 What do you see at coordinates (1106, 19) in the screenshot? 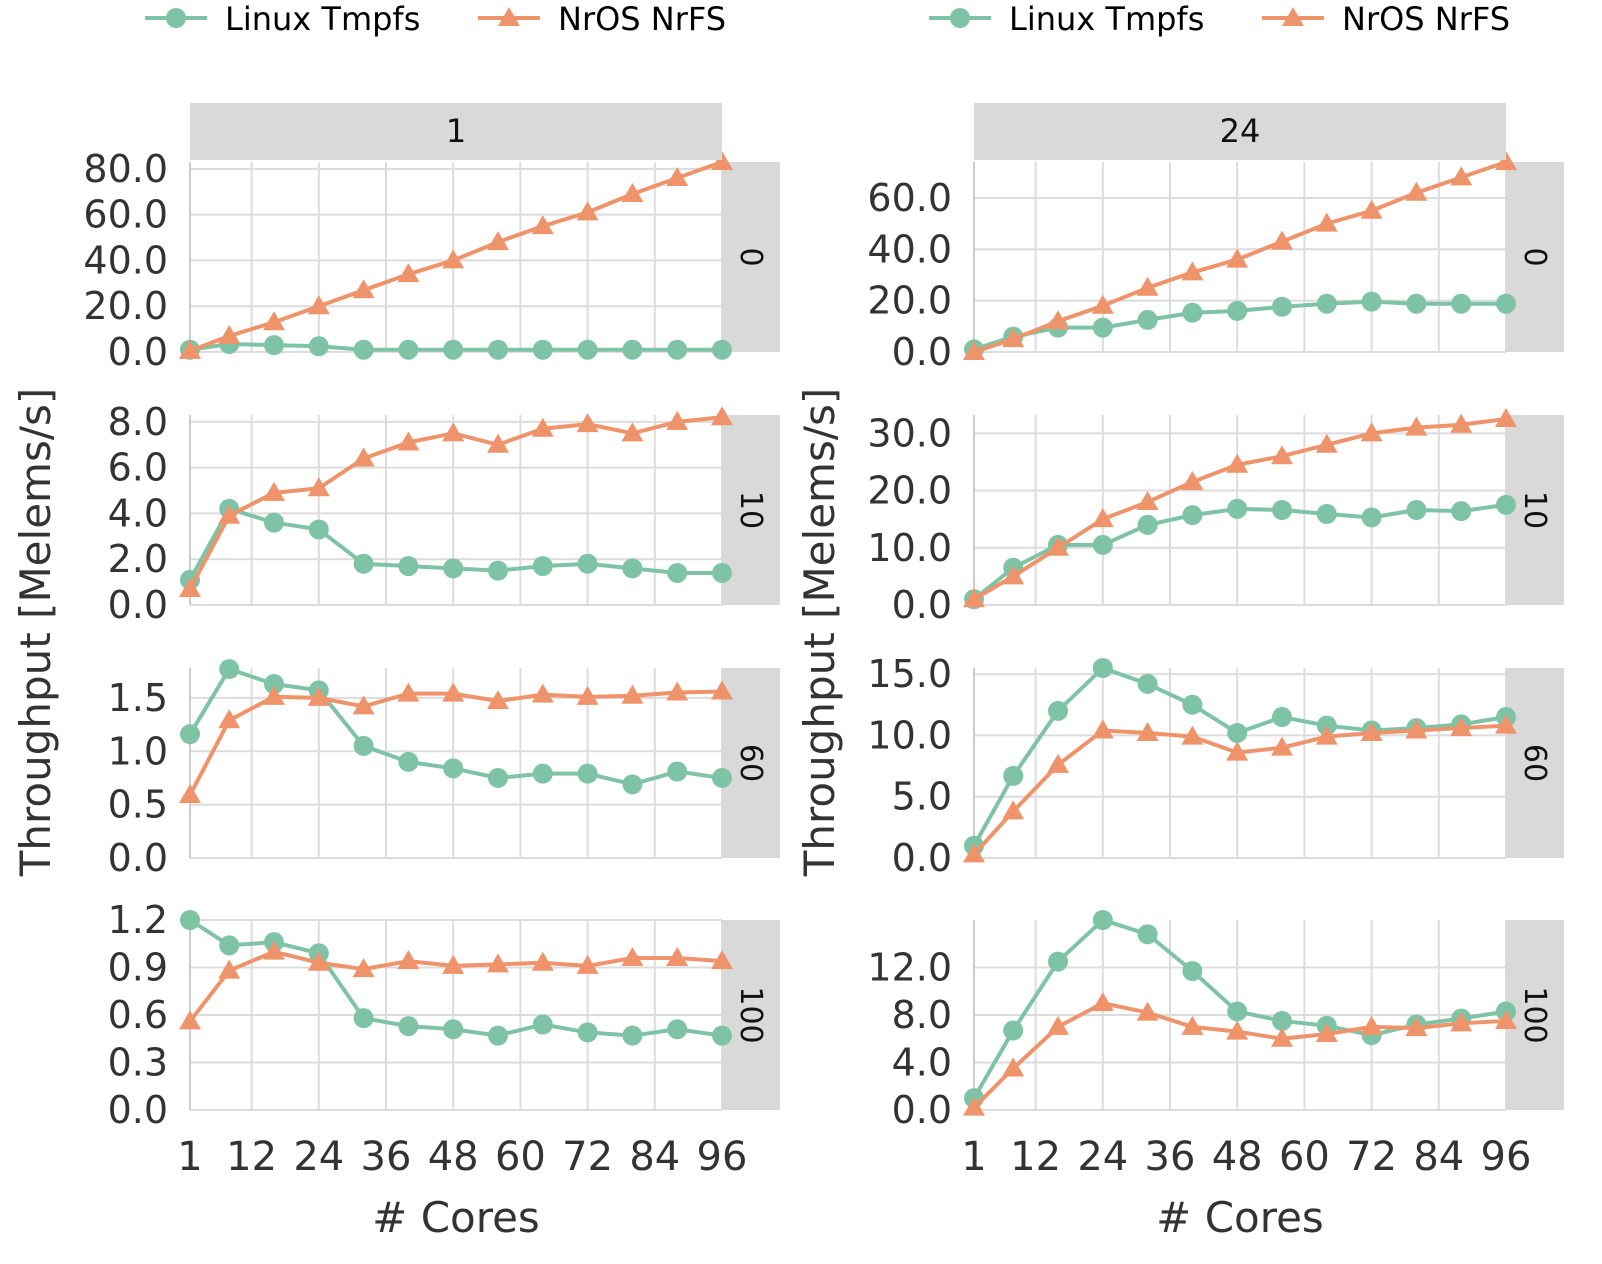
I see `legend-label: Linux Tmpfs` at bounding box center [1106, 19].